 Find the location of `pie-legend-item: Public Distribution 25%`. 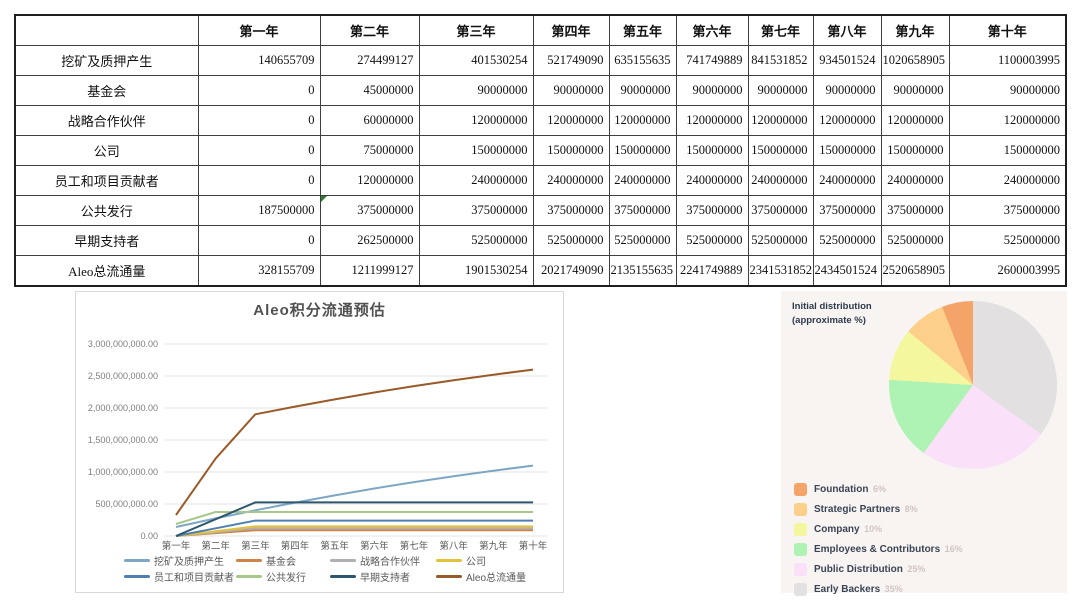

pie-legend-item: Public Distribution 25% is located at coordinates (878, 569).